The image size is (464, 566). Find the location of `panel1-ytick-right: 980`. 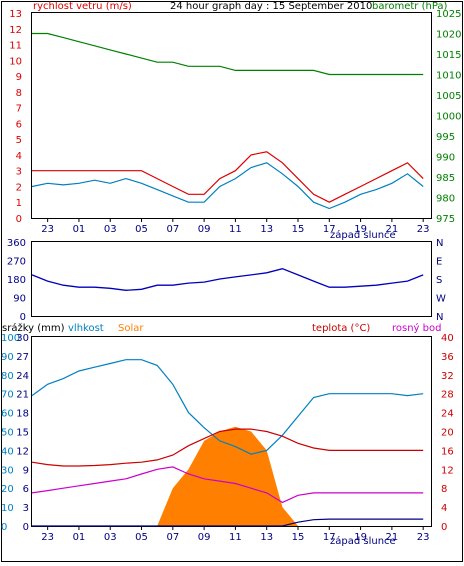

panel1-ytick-right: 980 is located at coordinates (445, 199).